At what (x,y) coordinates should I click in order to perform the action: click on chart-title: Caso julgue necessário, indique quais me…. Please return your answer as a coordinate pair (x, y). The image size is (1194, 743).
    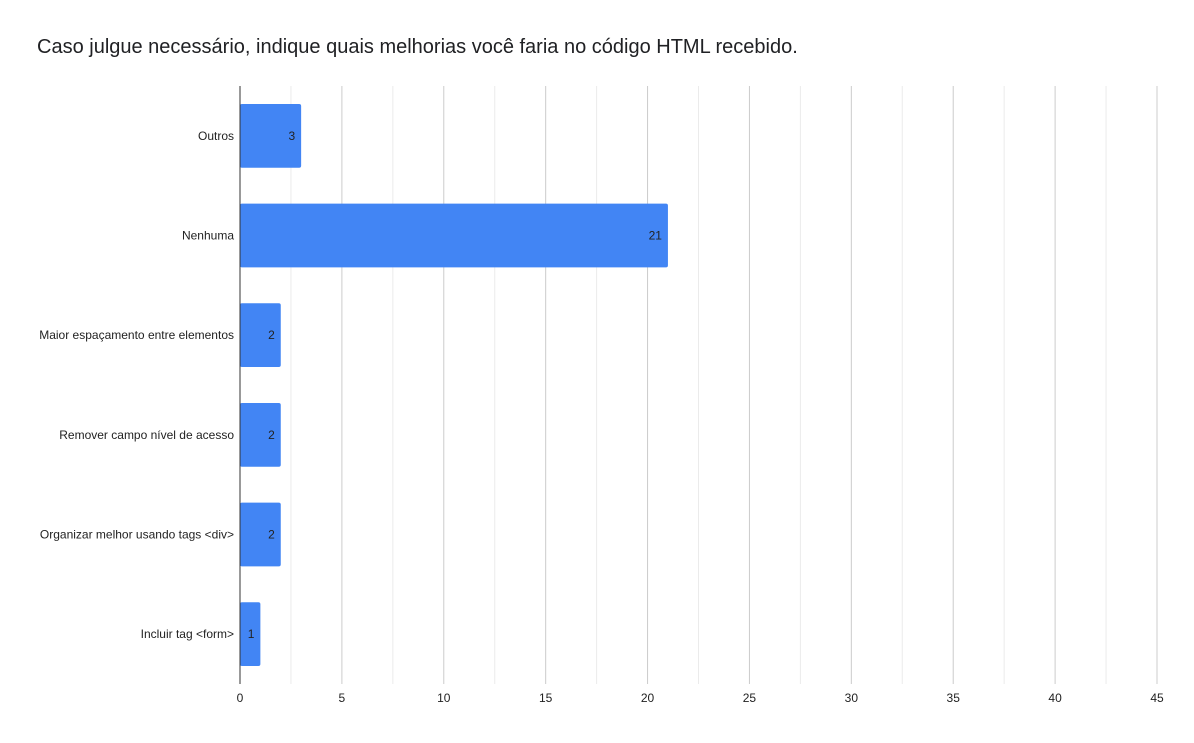
    Looking at the image, I should click on (417, 47).